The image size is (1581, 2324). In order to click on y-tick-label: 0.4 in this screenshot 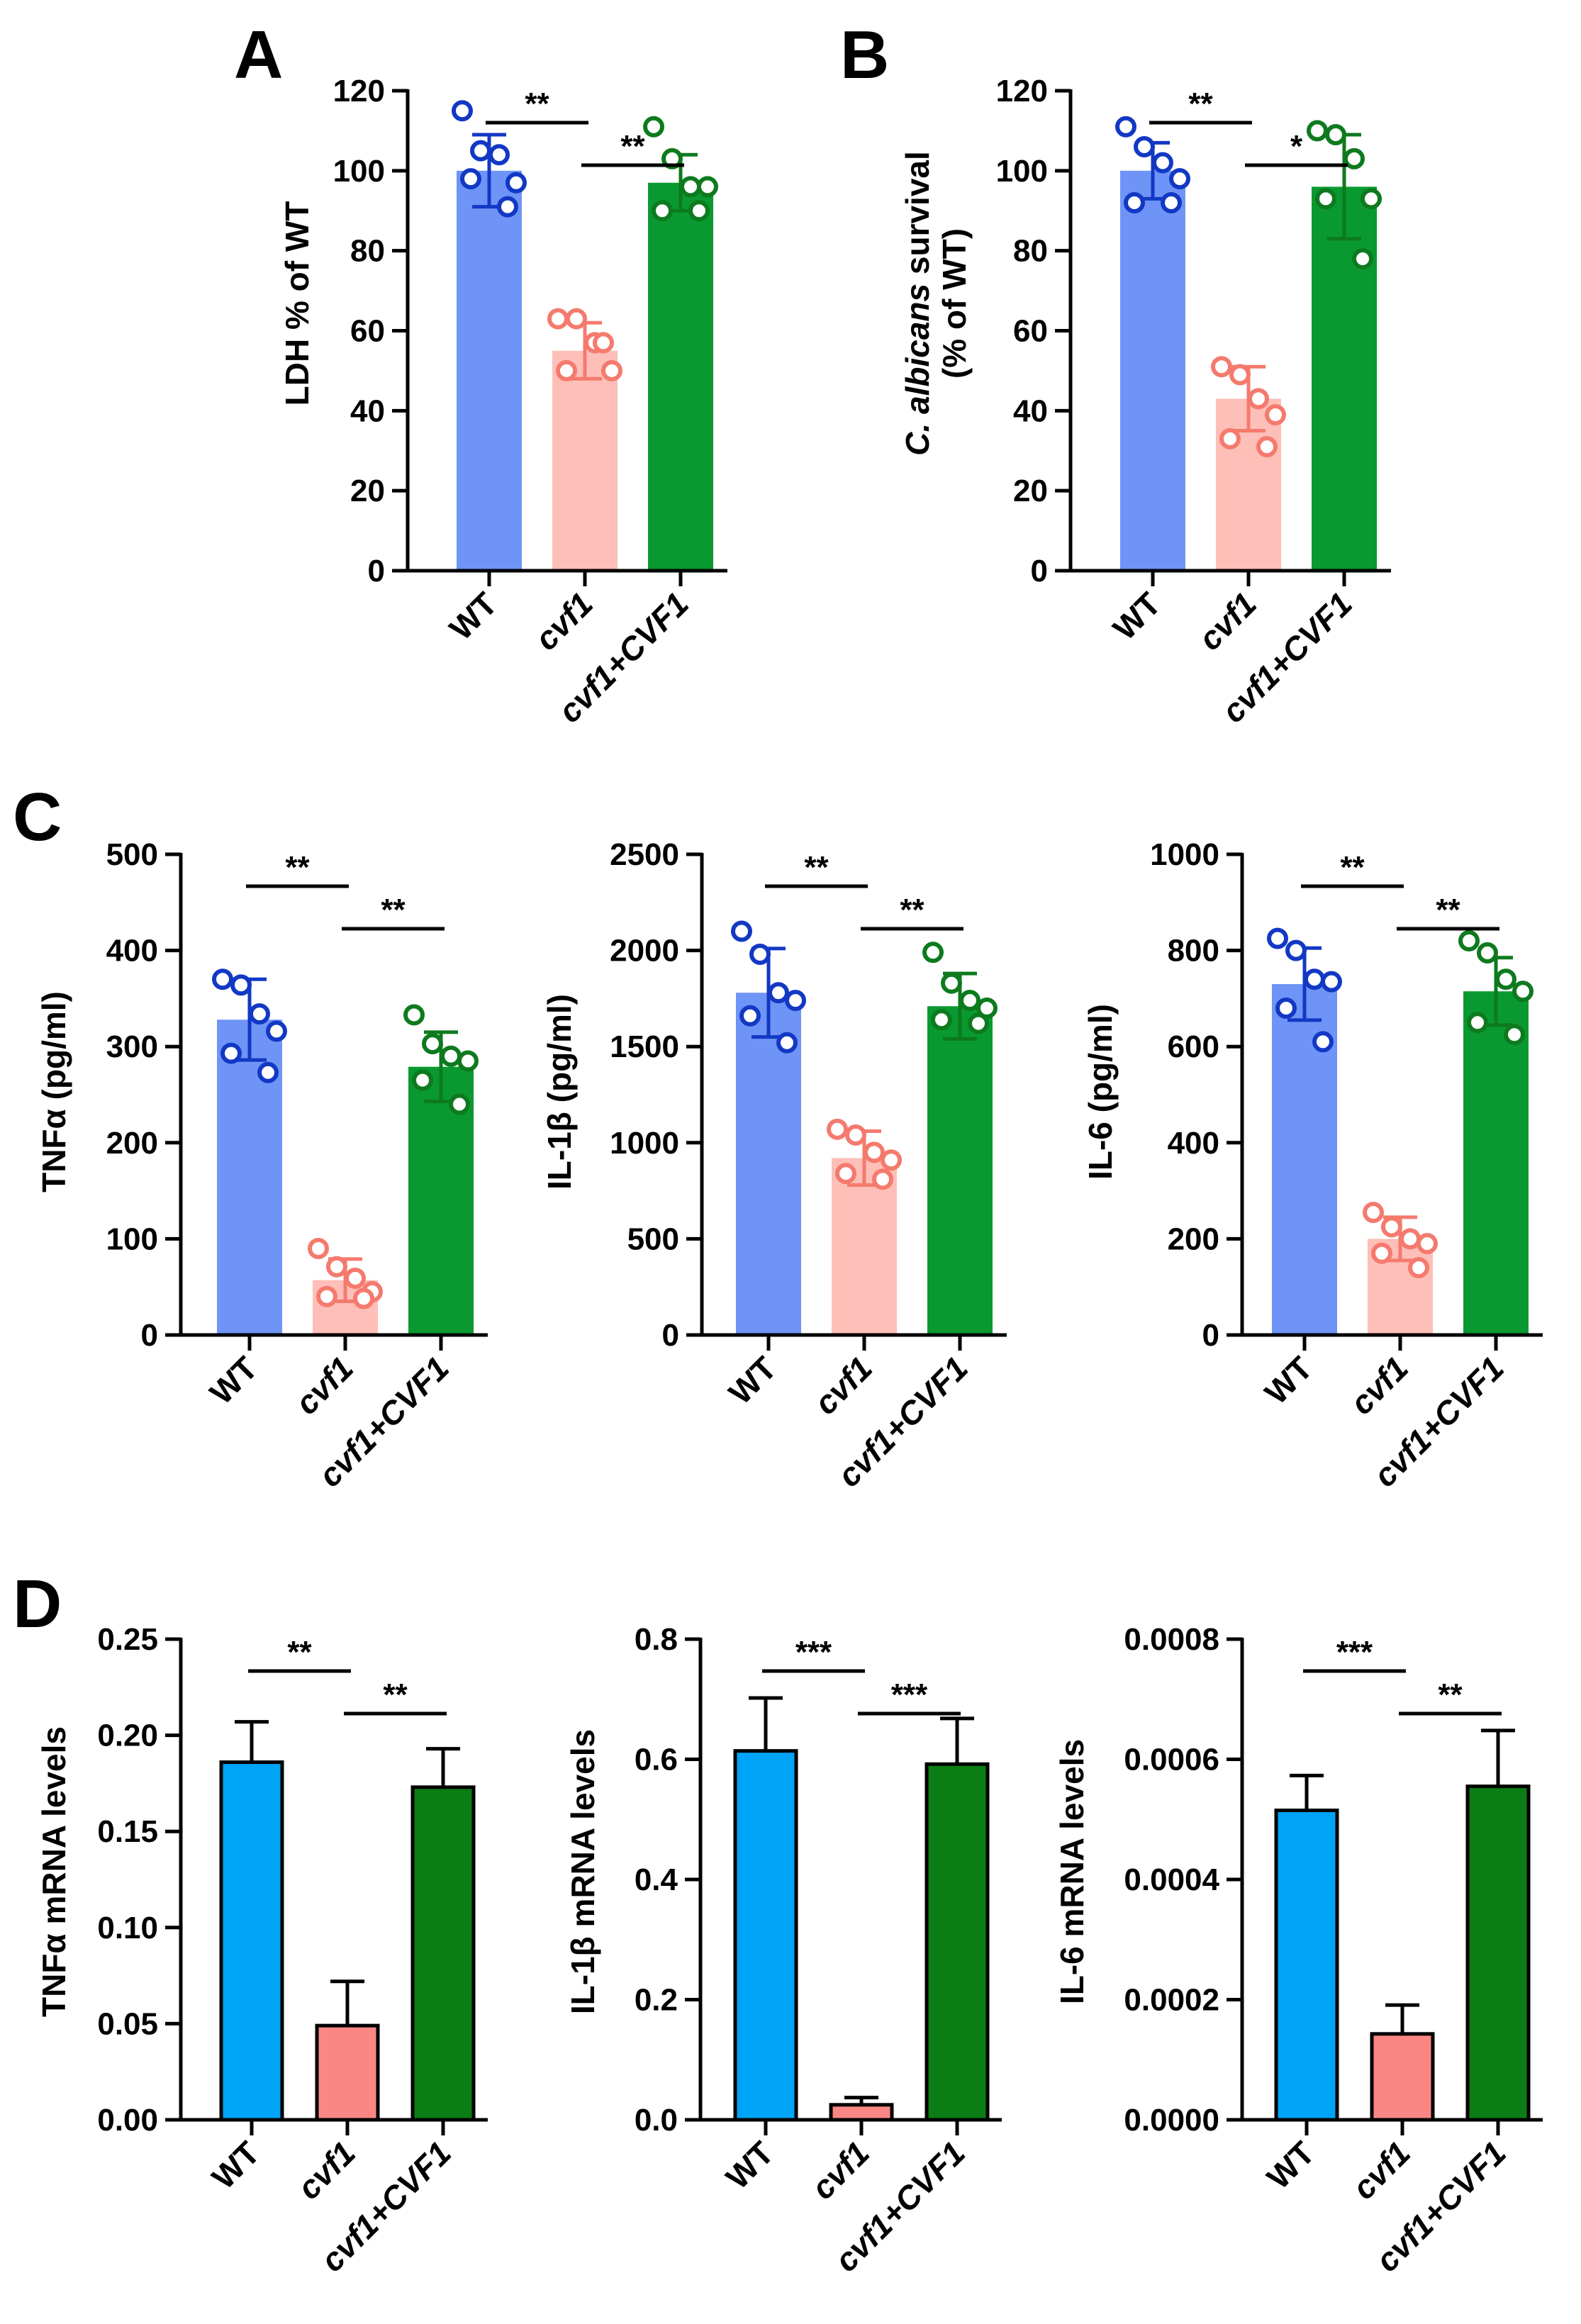, I will do `click(656, 1879)`.